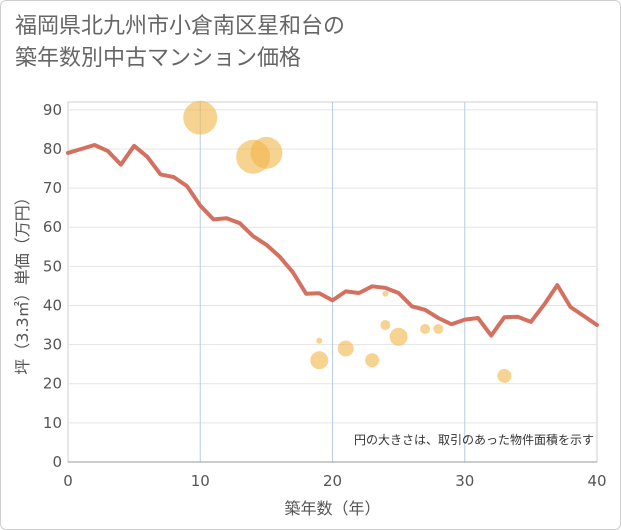 The width and height of the screenshot is (621, 530). Describe the element at coordinates (52, 266) in the screenshot. I see `y-tick-label: 50` at that location.